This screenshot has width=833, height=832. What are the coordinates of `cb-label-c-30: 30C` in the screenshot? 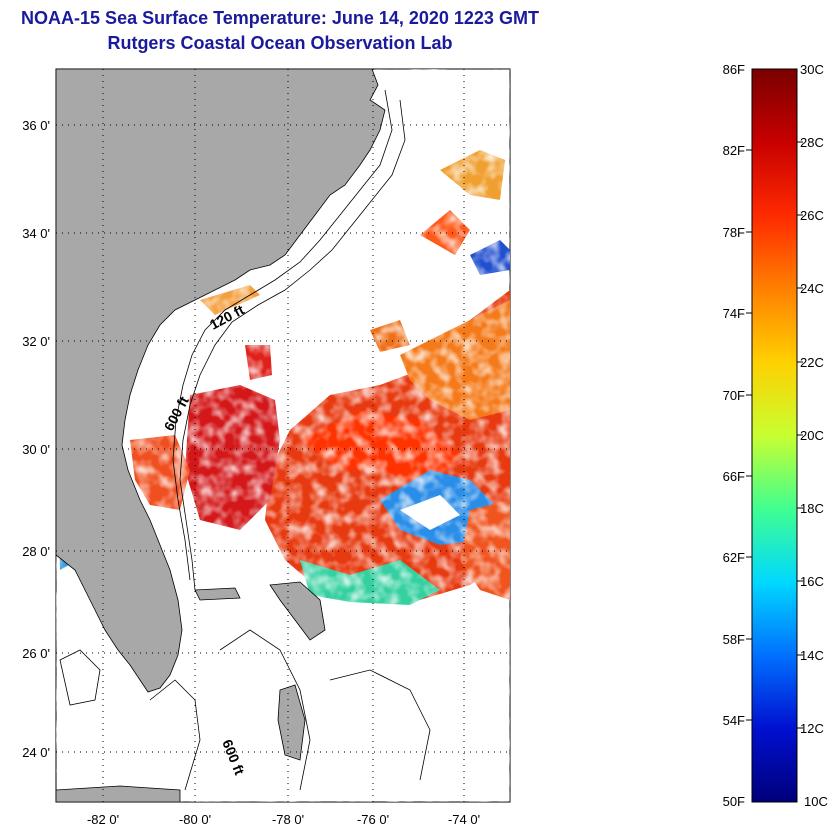 It's located at (812, 69).